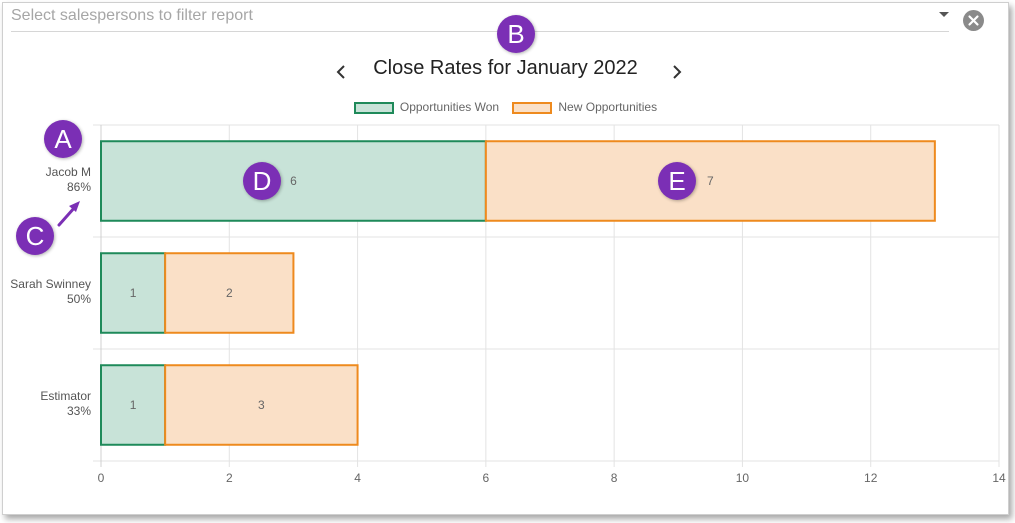 The image size is (1015, 523). What do you see at coordinates (79, 299) in the screenshot?
I see `category-close-rate: 50%` at bounding box center [79, 299].